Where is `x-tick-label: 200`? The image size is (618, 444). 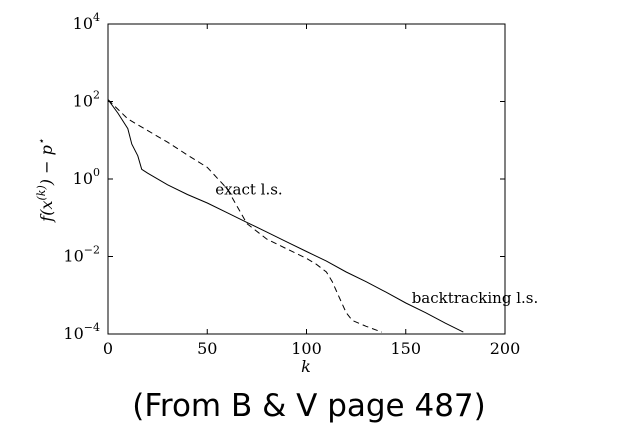 x-tick-label: 200 is located at coordinates (505, 348).